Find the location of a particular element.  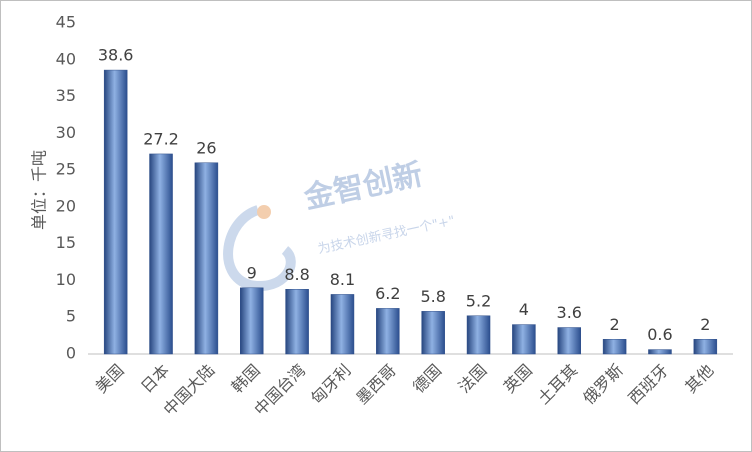

value-label: 6.2 is located at coordinates (387, 293).